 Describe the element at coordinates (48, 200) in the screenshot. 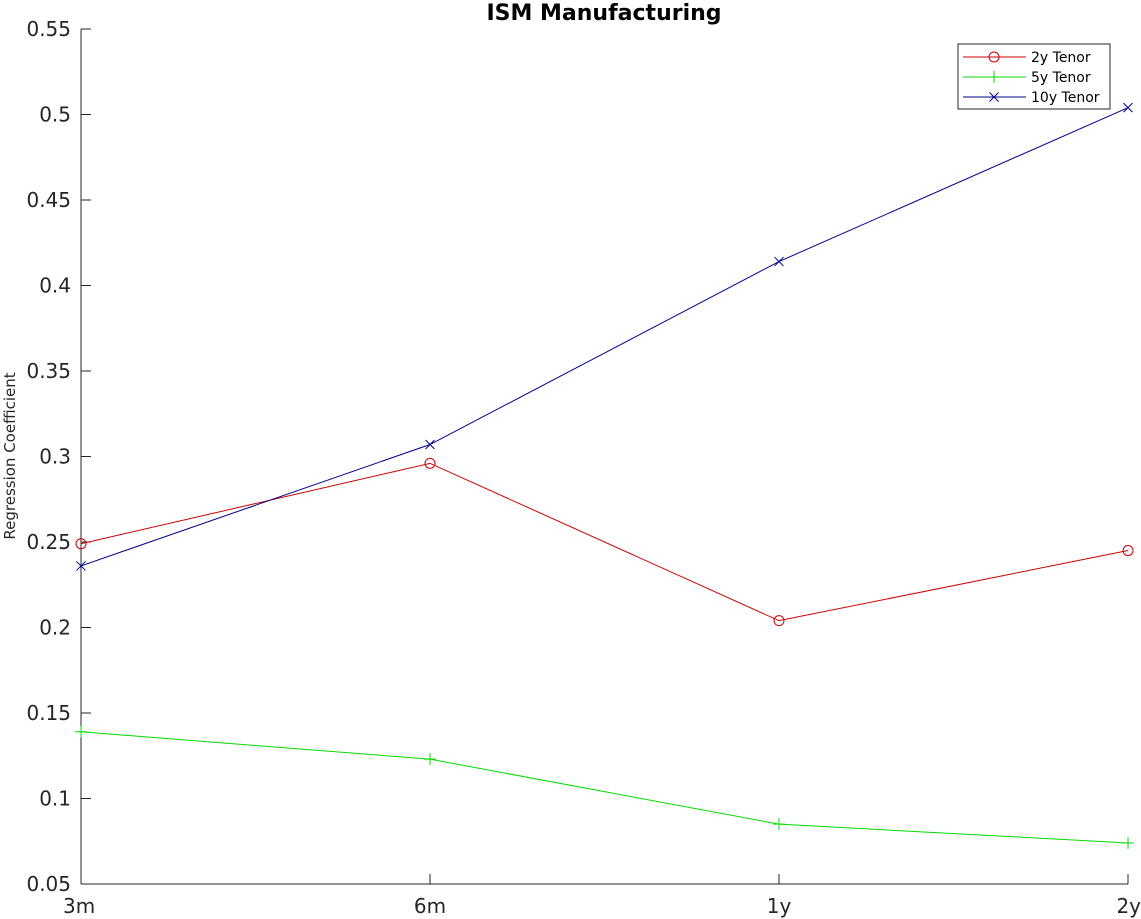

I see `y-tick-label: 0.45` at that location.